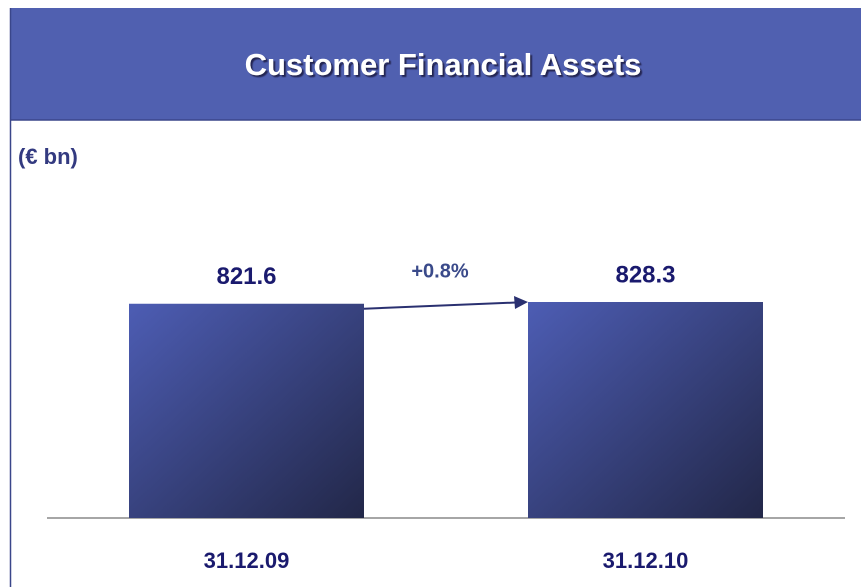  I want to click on arrow-head, so click(521, 302).